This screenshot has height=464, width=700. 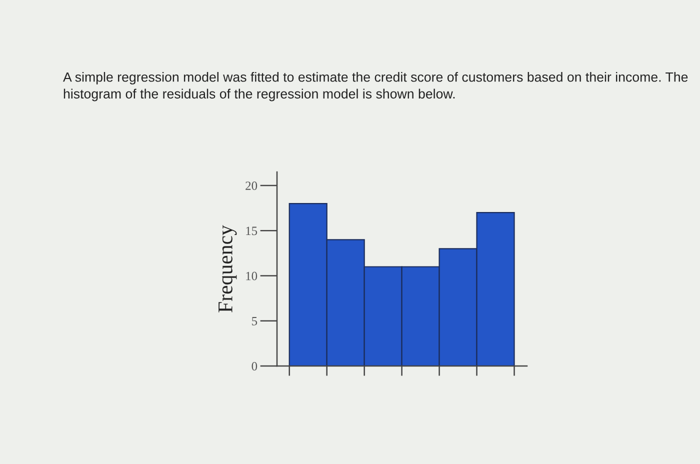 I want to click on y-tick-label: 15, so click(x=252, y=231).